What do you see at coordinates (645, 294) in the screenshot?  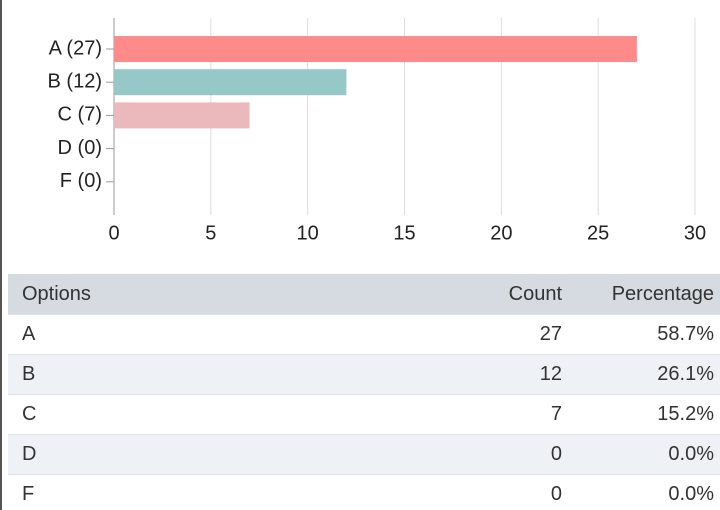 I see `header-cell: Percentage` at bounding box center [645, 294].